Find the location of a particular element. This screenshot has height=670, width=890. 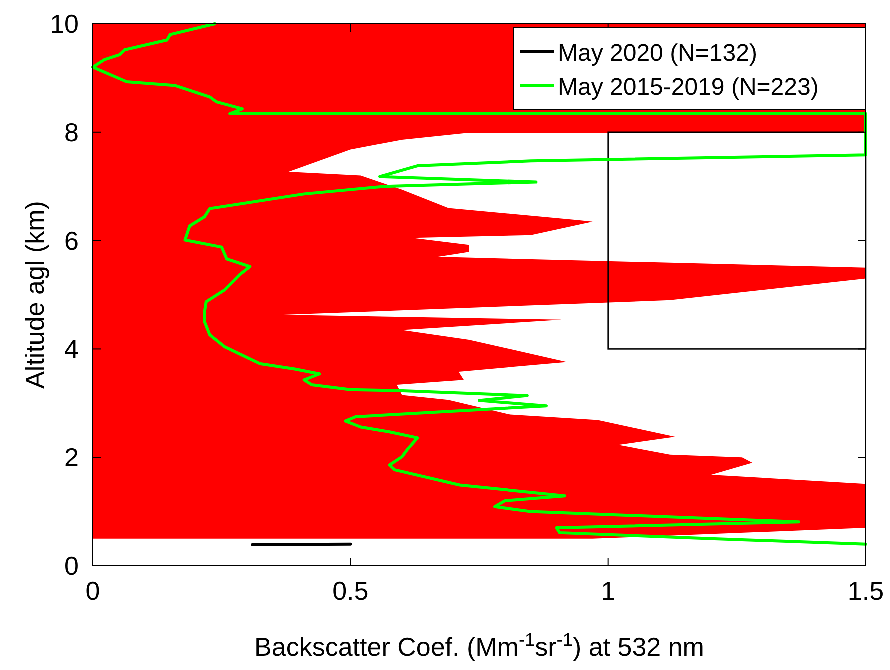

x-tick-label: 0.5 is located at coordinates (350, 591).